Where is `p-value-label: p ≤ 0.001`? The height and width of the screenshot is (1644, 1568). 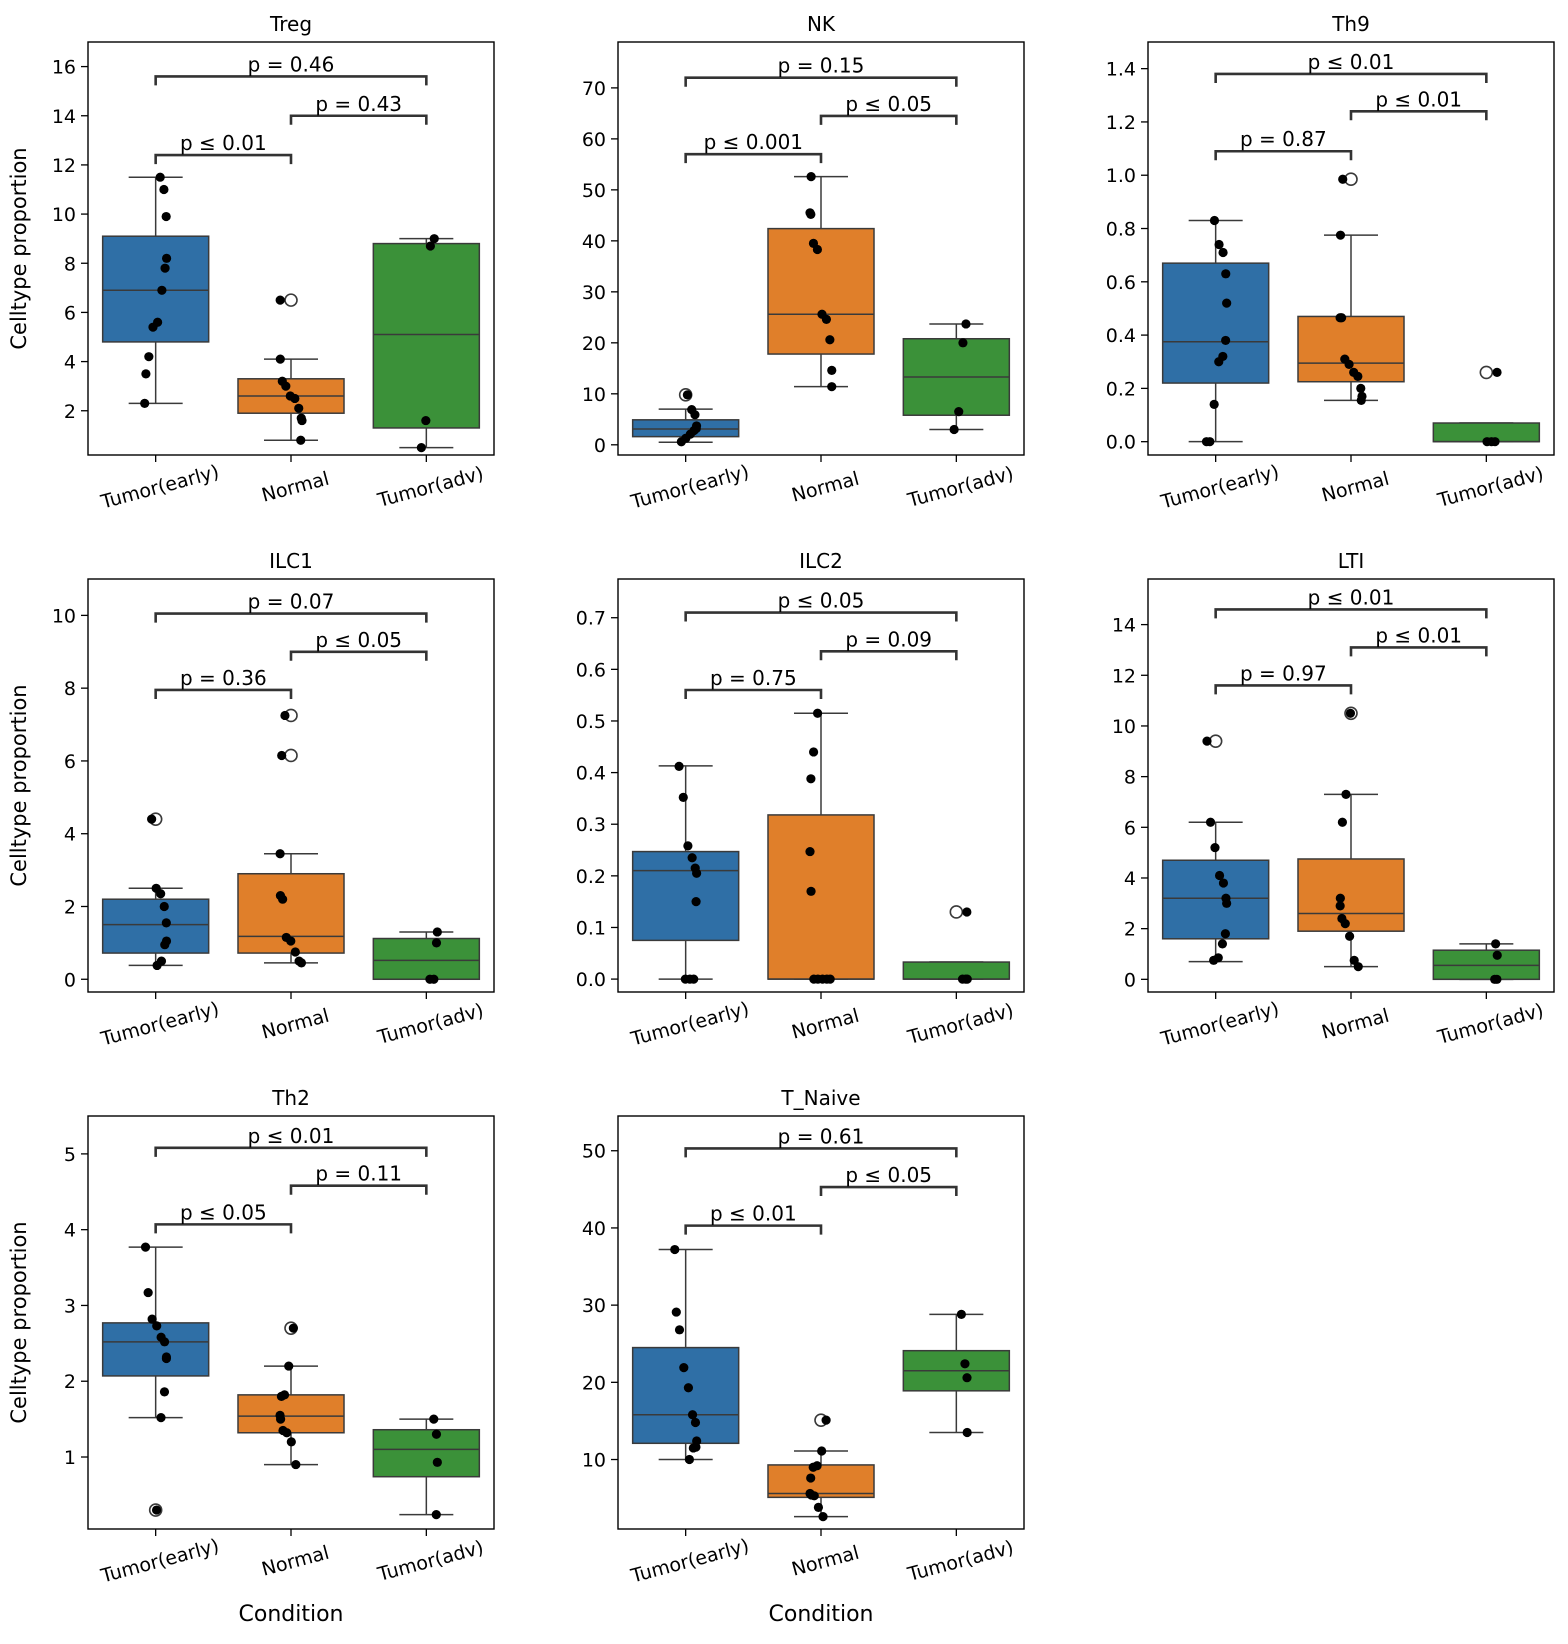
p-value-label: p ≤ 0.001 is located at coordinates (753, 142).